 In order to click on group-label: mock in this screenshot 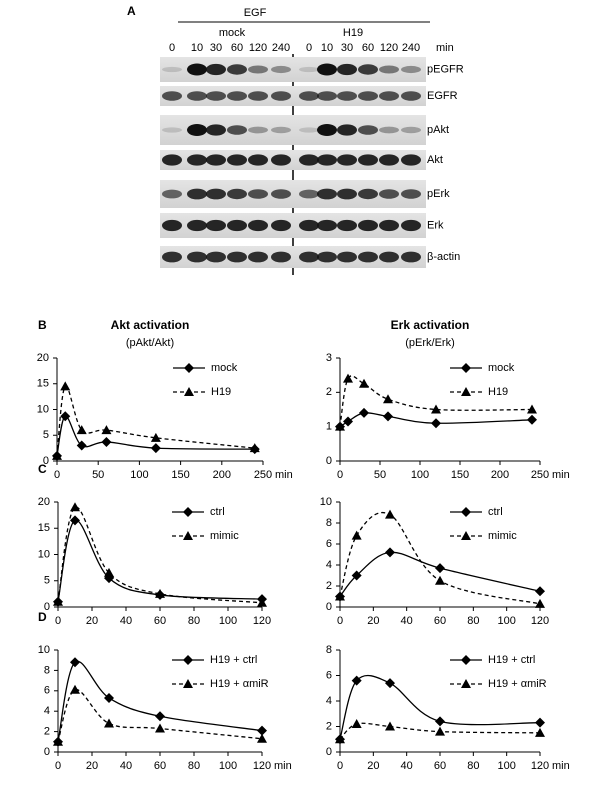, I will do `click(232, 33)`.